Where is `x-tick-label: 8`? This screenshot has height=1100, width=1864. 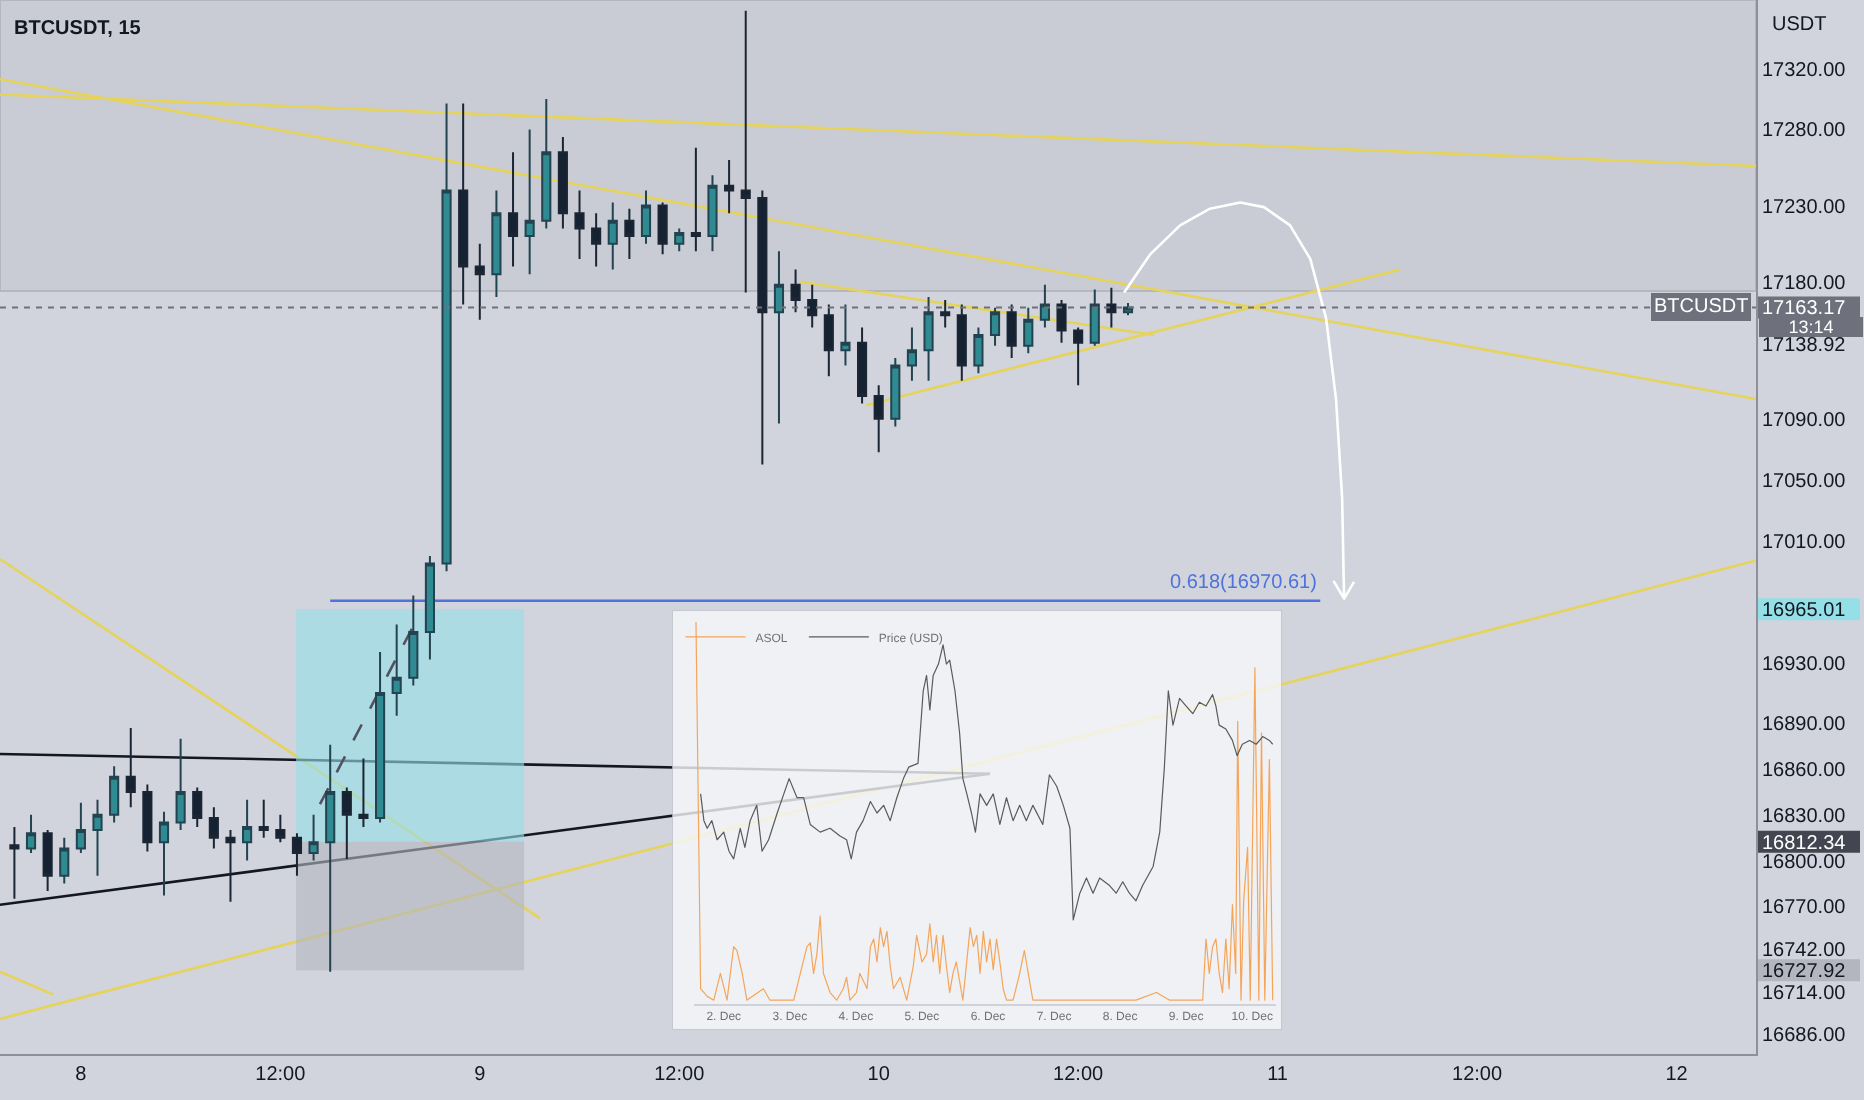 x-tick-label: 8 is located at coordinates (81, 1075).